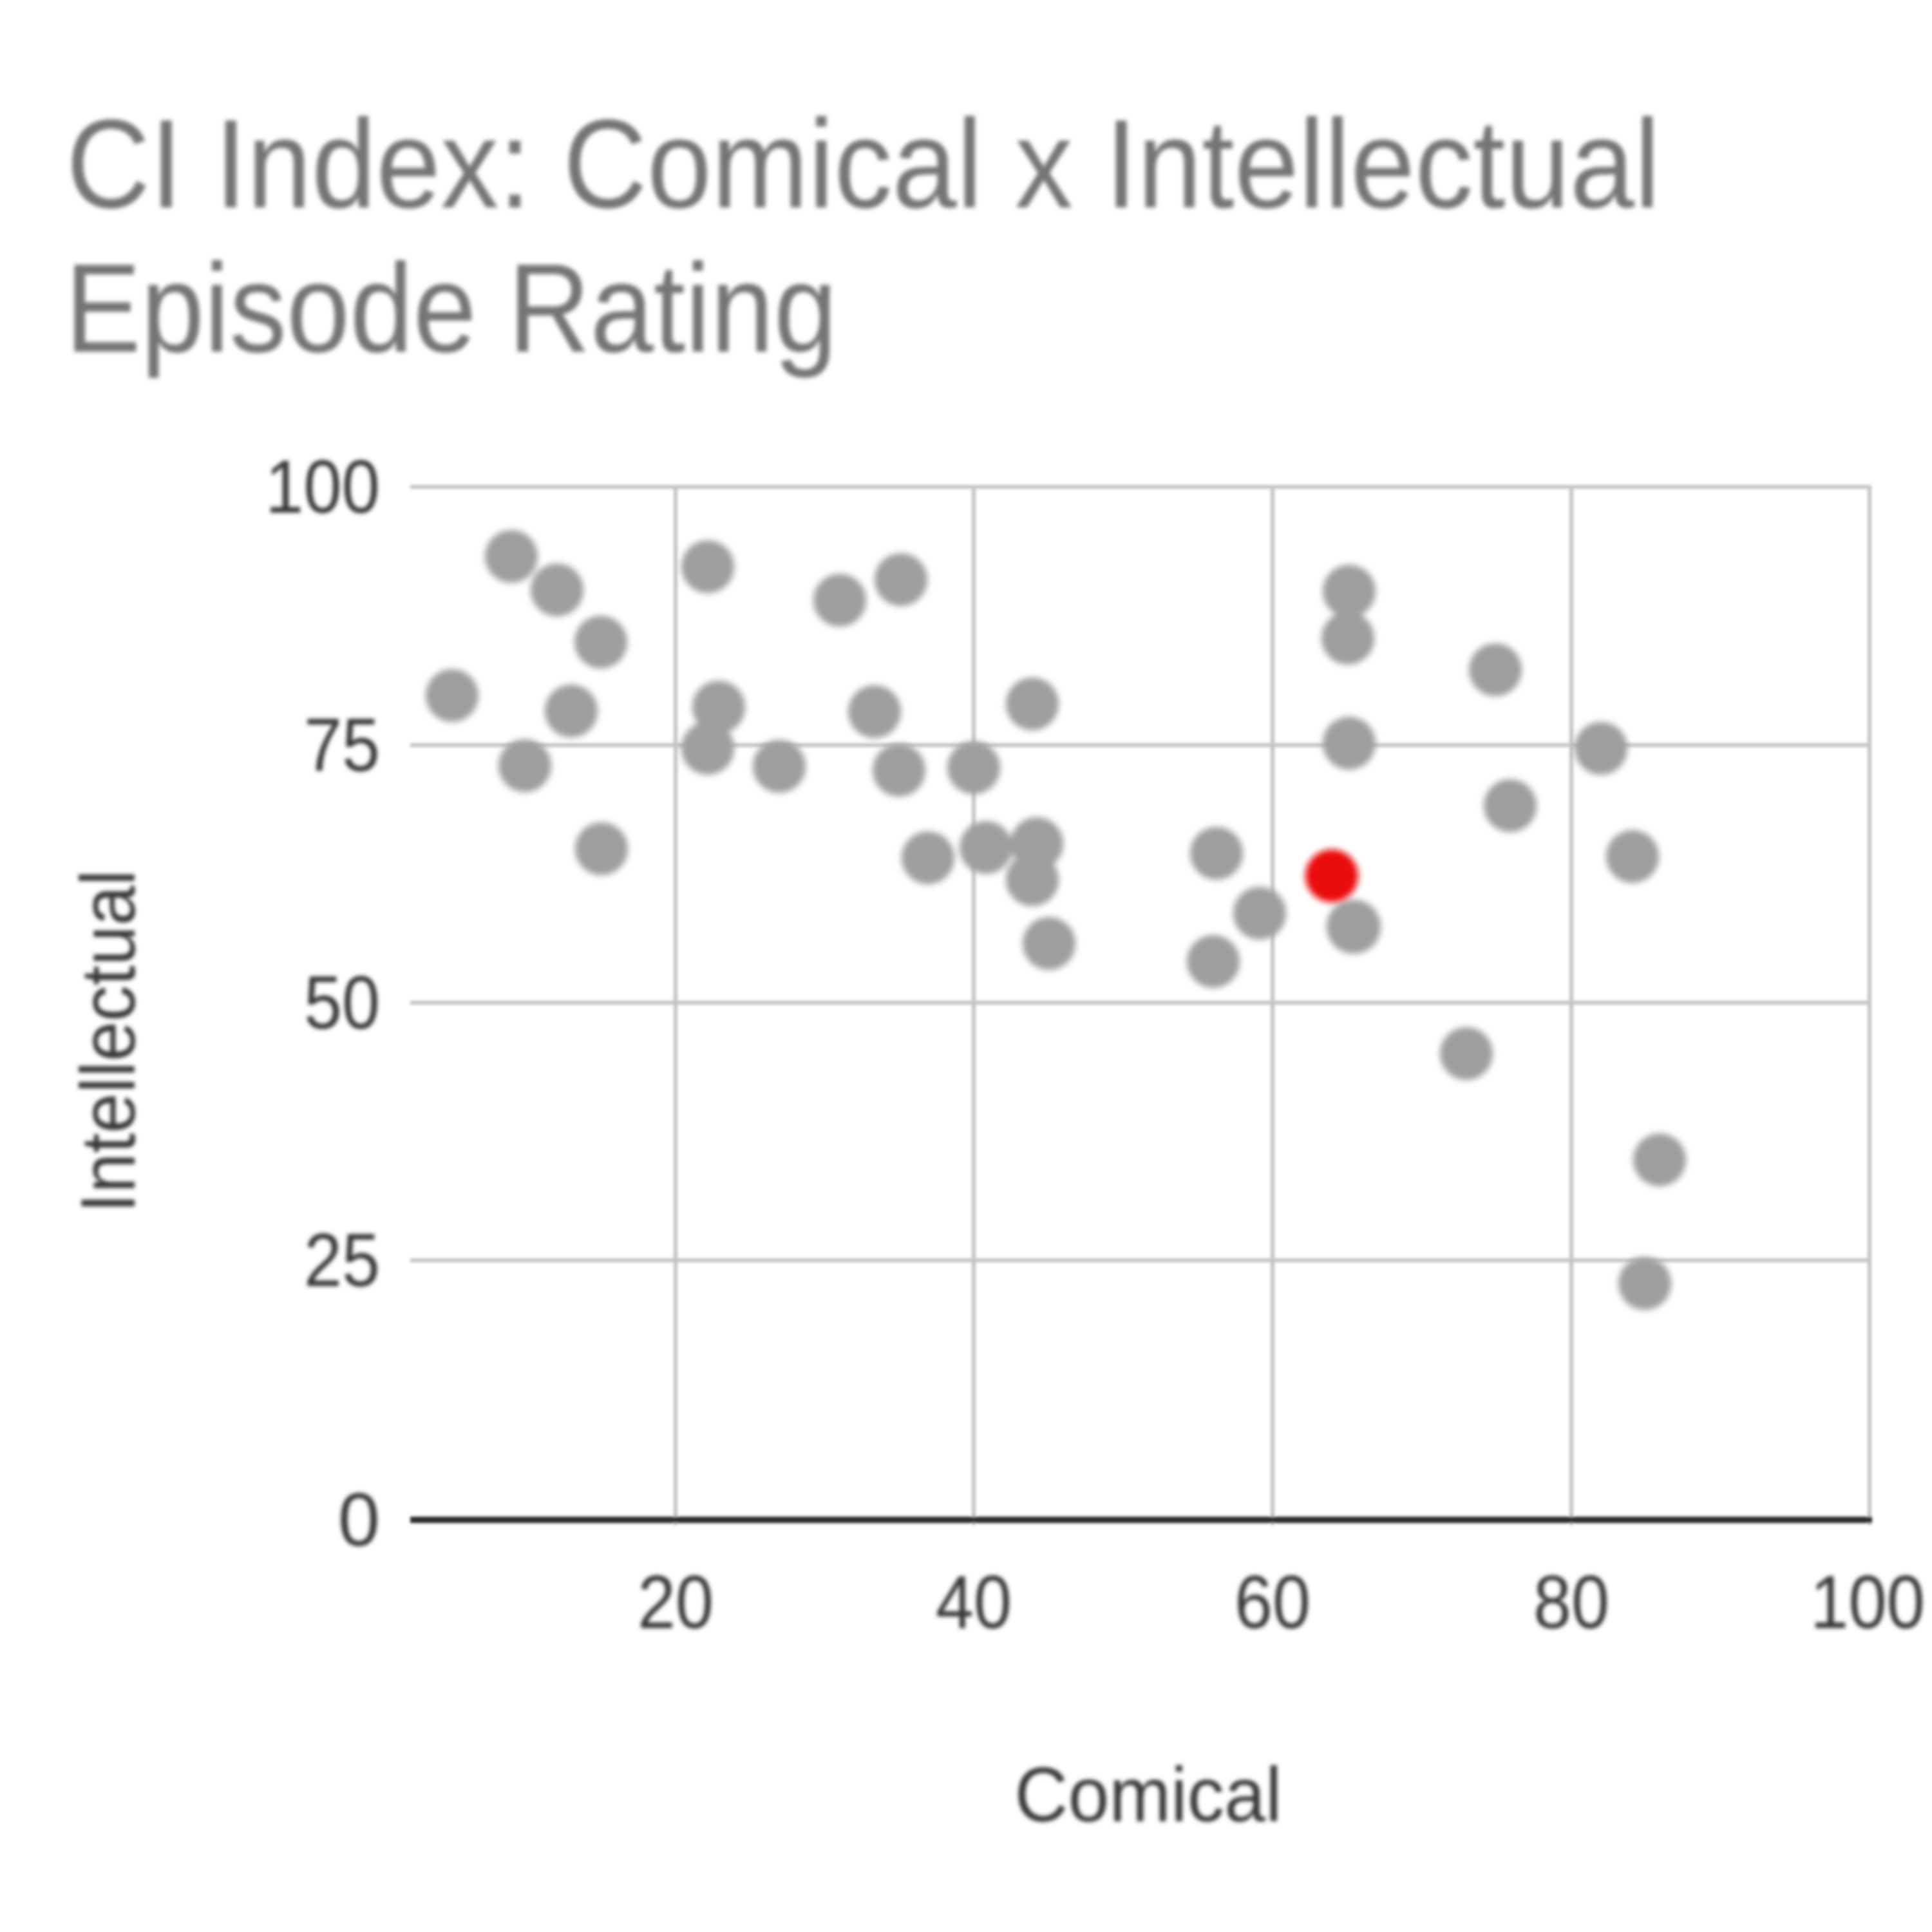 The height and width of the screenshot is (1932, 1932). Describe the element at coordinates (451, 309) in the screenshot. I see `svg-text: Episode Rating` at that location.